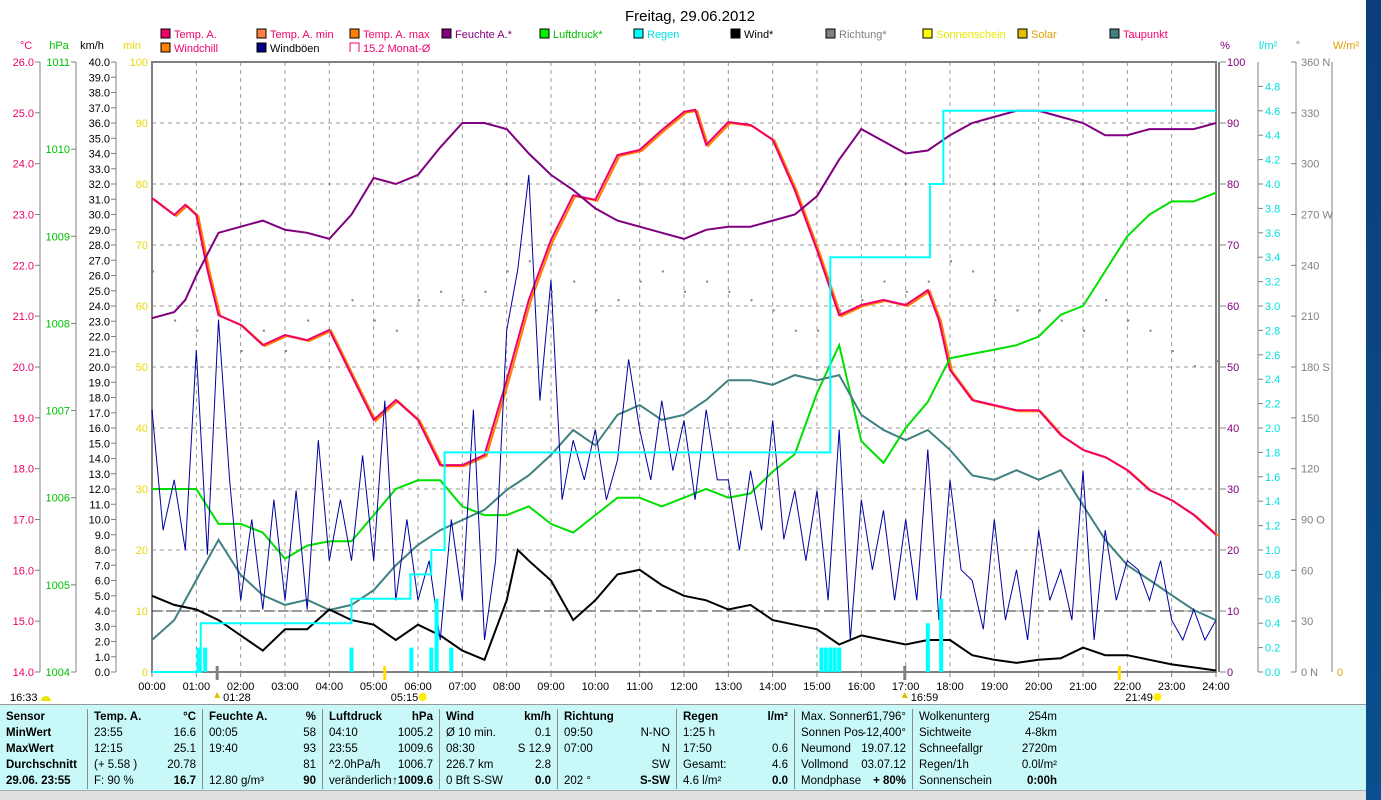  Describe the element at coordinates (735, 765) in the screenshot. I see `table-row: Gesamt: 4.6` at that location.